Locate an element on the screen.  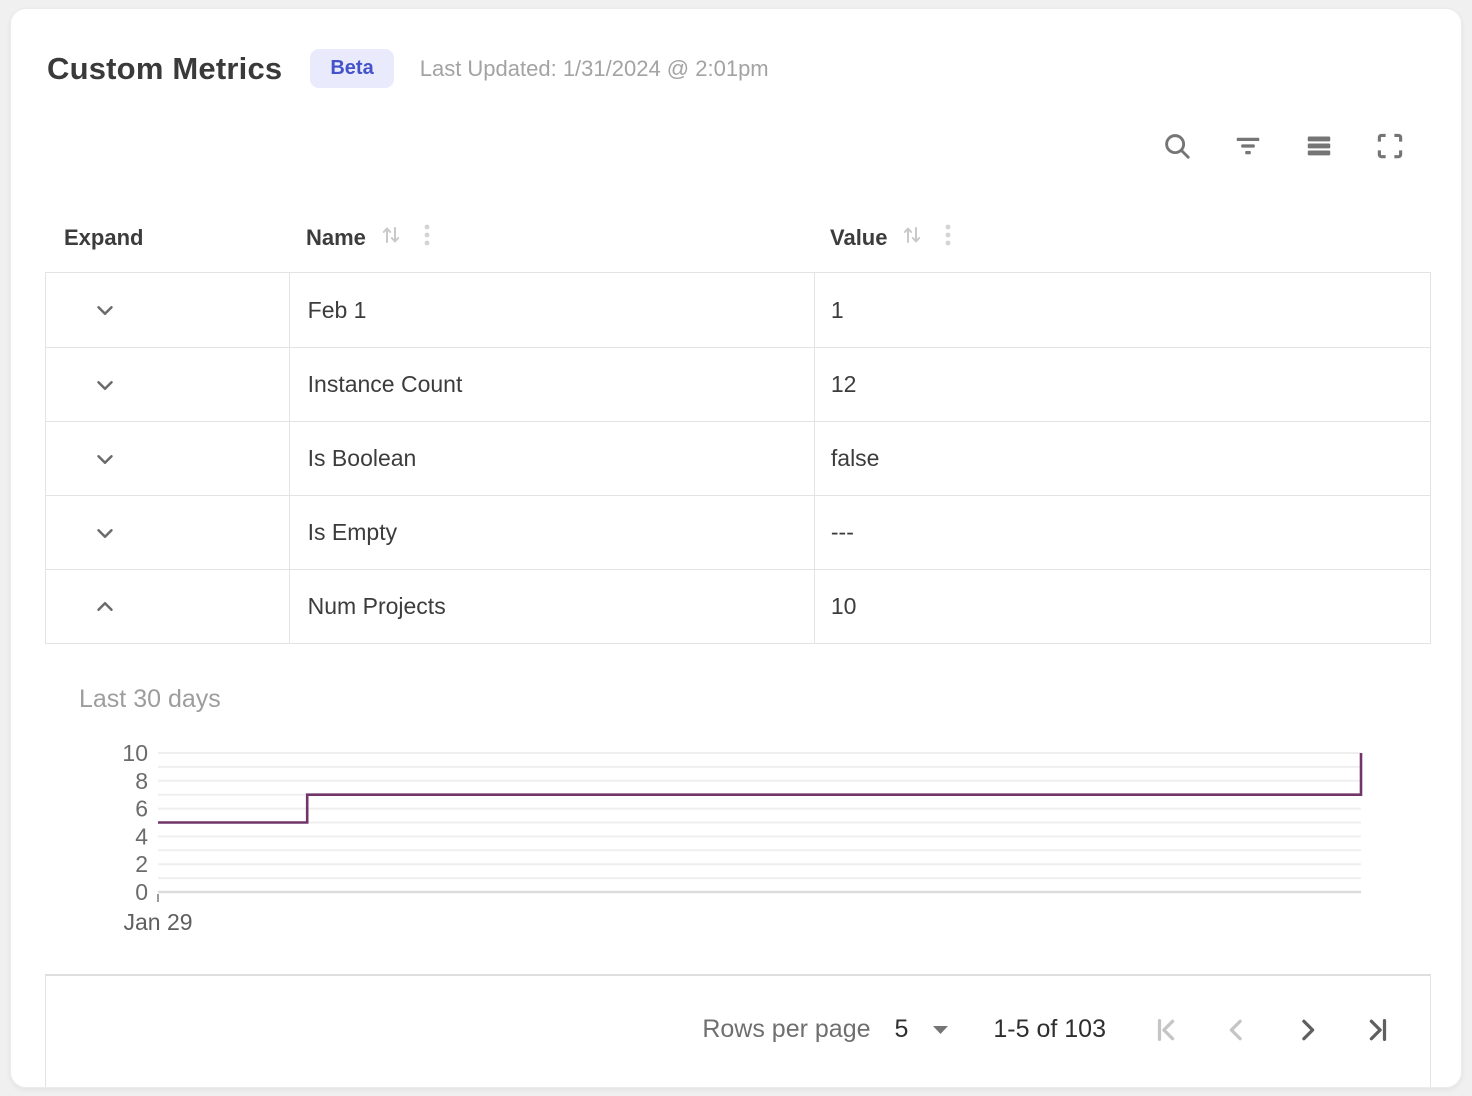
column-label: Name is located at coordinates (336, 237).